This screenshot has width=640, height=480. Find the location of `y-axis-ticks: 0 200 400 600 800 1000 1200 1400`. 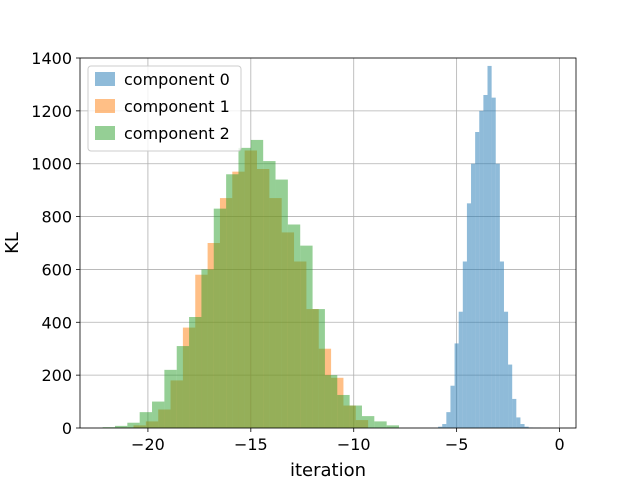

y-axis-ticks: 0 200 400 600 800 1000 1200 1400 is located at coordinates (55, 243).